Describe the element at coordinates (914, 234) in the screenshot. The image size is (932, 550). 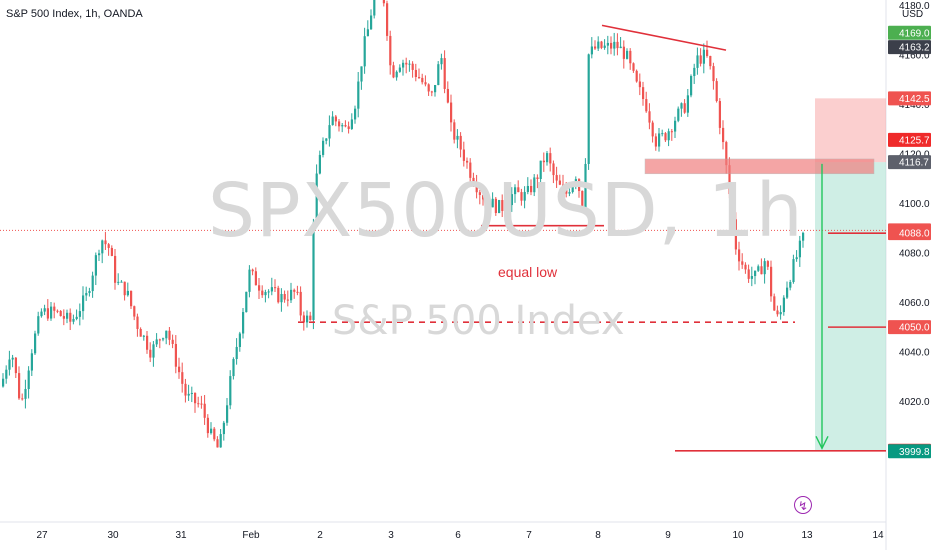
I see `price-label: 4088.0` at that location.